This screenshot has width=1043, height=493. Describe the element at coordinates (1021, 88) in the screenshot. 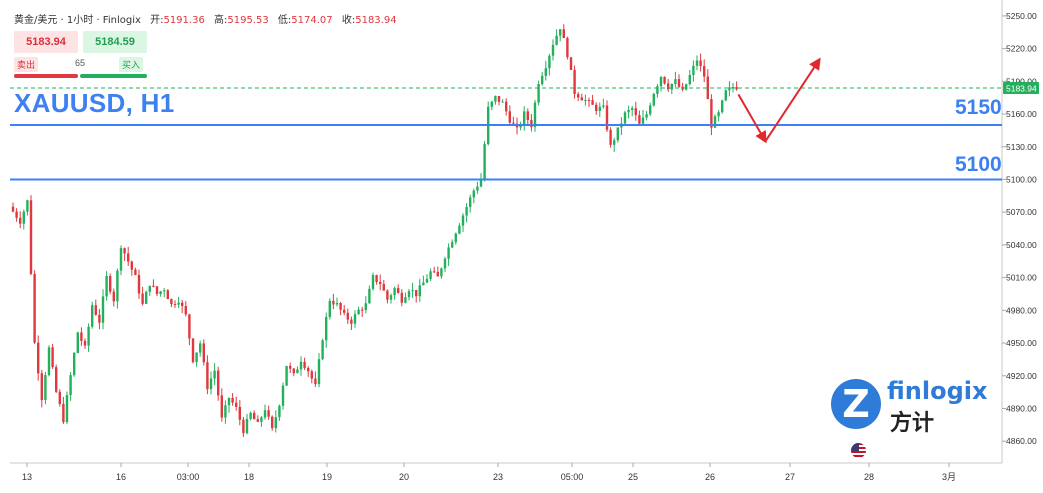

I see `last-price-tag-label: 5183.94` at that location.